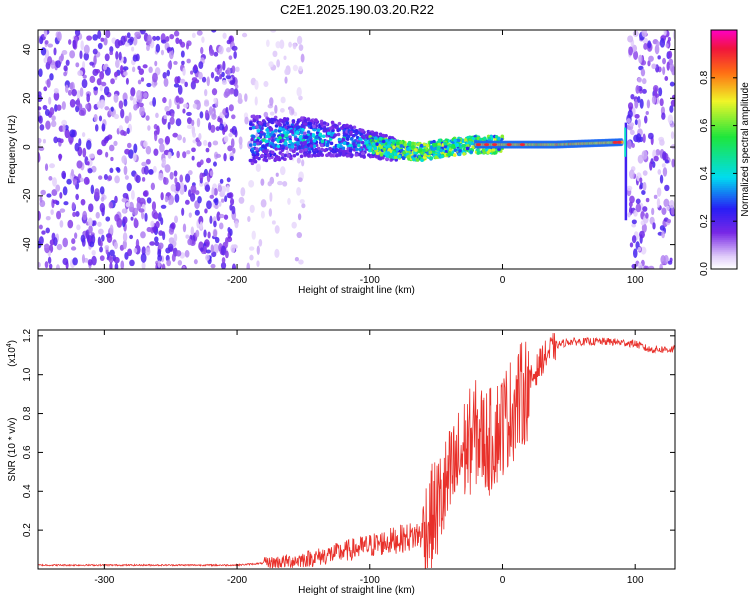 The height and width of the screenshot is (600, 750). What do you see at coordinates (509, 145) in the screenshot?
I see `peak-mark` at bounding box center [509, 145].